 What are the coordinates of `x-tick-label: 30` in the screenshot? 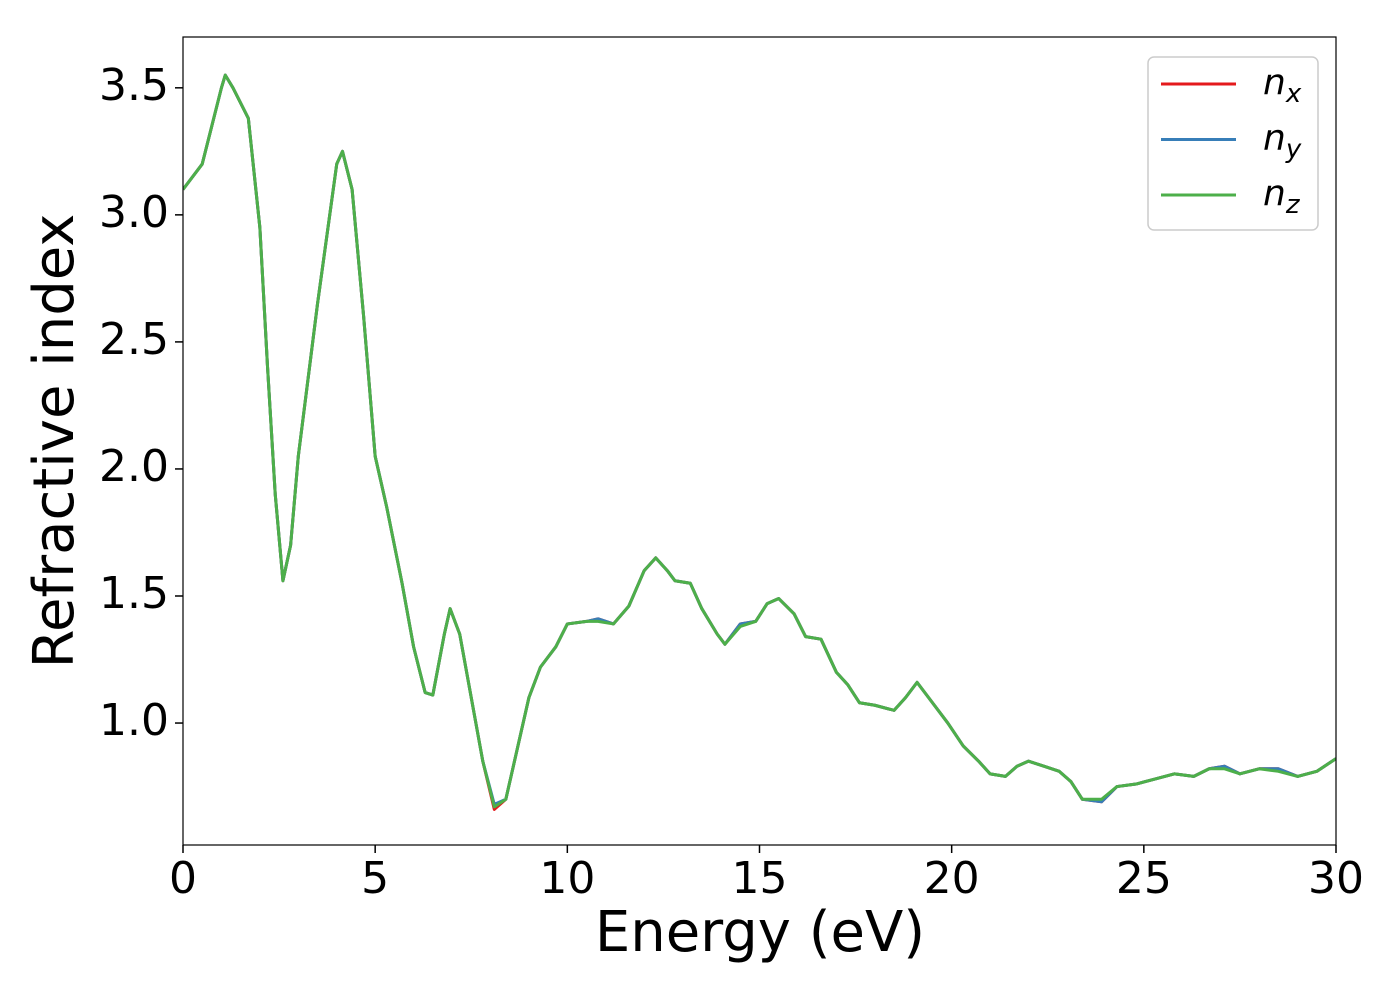 It's located at (1336, 878).